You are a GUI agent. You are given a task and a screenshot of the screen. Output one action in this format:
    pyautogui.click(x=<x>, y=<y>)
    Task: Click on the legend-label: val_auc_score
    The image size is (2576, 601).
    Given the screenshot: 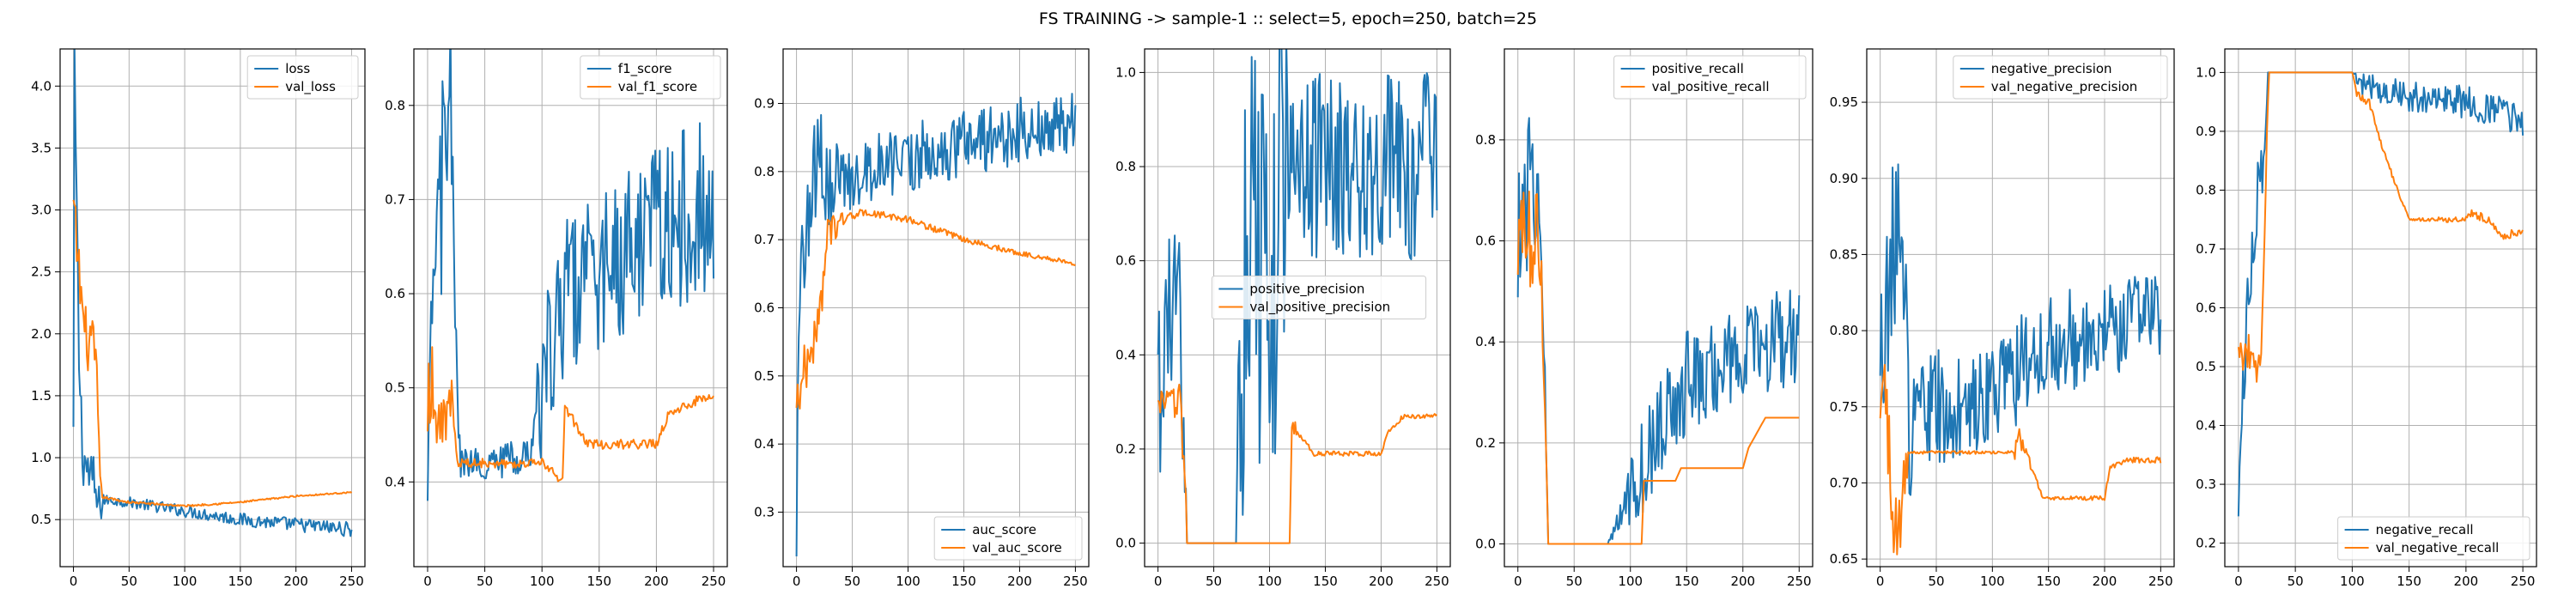 What is the action you would take?
    pyautogui.click(x=1017, y=548)
    